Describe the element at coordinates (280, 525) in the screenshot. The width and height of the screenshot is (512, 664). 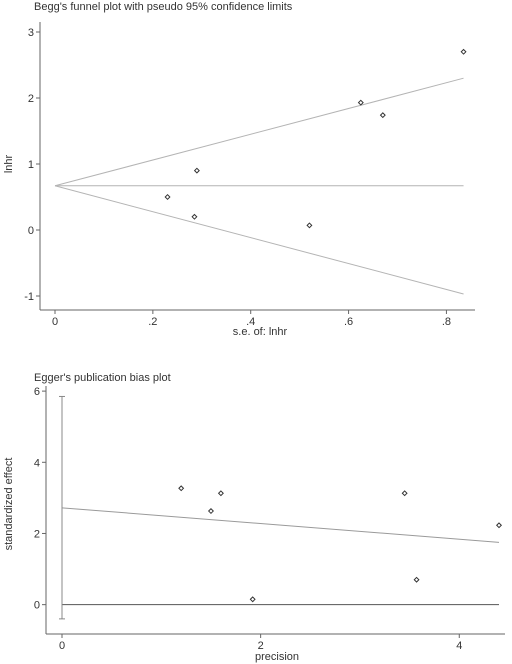
I see `regression-line` at that location.